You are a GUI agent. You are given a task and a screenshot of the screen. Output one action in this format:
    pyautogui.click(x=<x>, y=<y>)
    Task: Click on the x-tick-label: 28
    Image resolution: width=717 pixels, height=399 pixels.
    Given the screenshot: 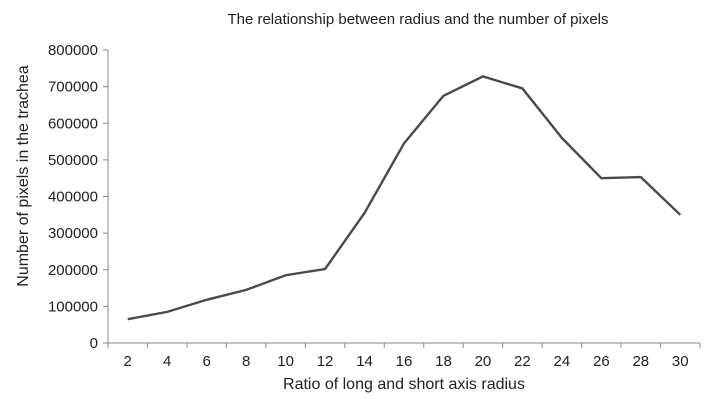 What is the action you would take?
    pyautogui.click(x=640, y=361)
    